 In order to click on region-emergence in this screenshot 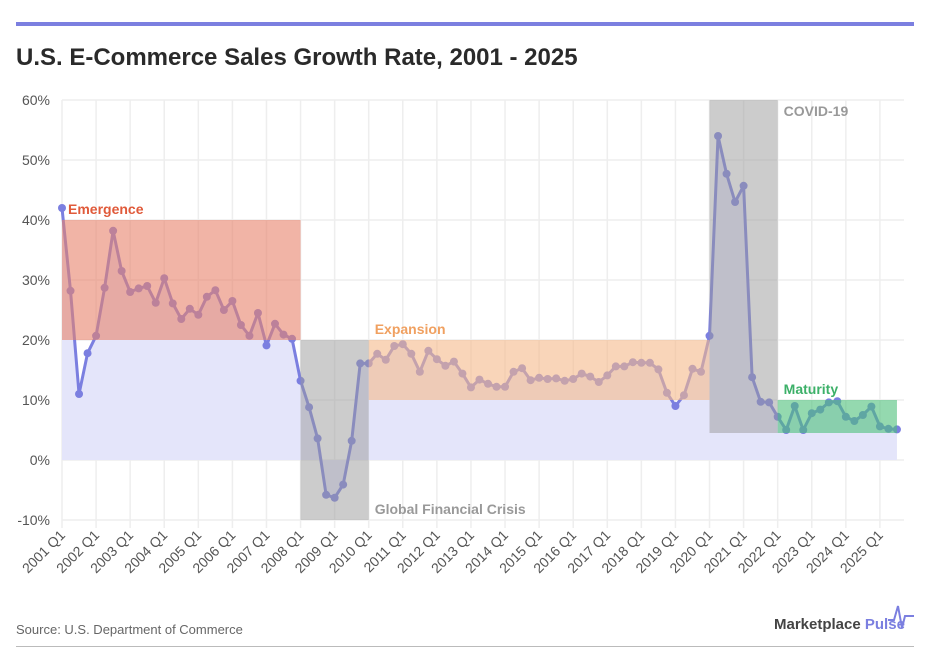, I will do `click(181, 280)`.